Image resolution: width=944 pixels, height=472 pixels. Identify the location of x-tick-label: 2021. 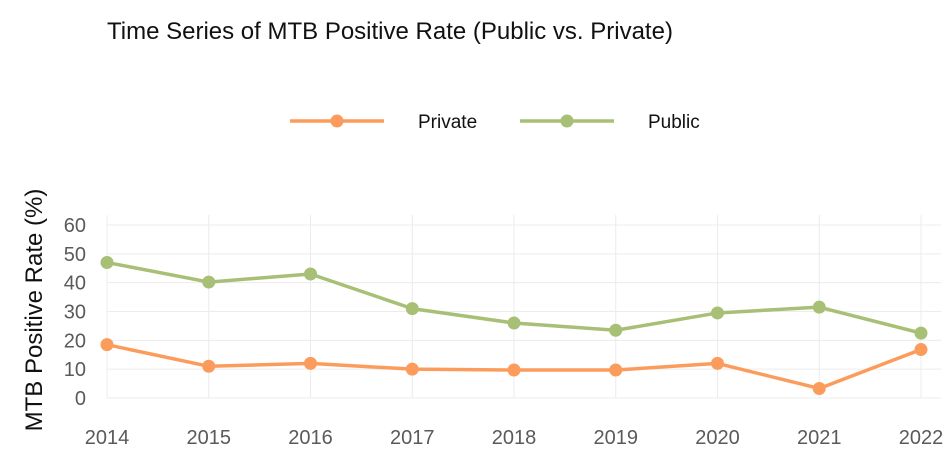
(819, 438).